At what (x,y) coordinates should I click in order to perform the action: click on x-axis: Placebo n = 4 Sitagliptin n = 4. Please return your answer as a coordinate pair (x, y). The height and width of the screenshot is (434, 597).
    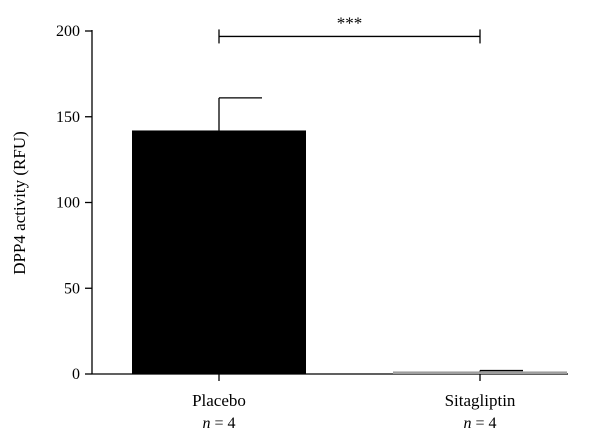
    Looking at the image, I should click on (330, 402).